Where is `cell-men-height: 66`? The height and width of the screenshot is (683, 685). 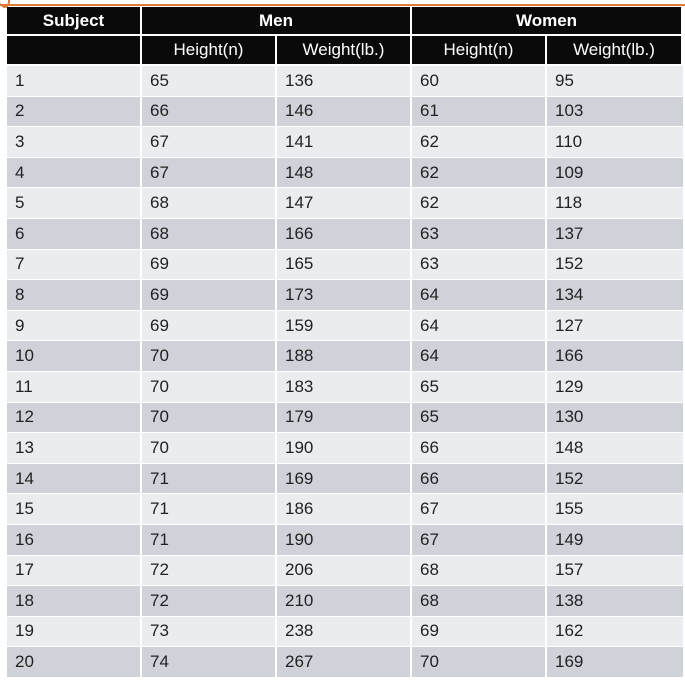 cell-men-height: 66 is located at coordinates (209, 112).